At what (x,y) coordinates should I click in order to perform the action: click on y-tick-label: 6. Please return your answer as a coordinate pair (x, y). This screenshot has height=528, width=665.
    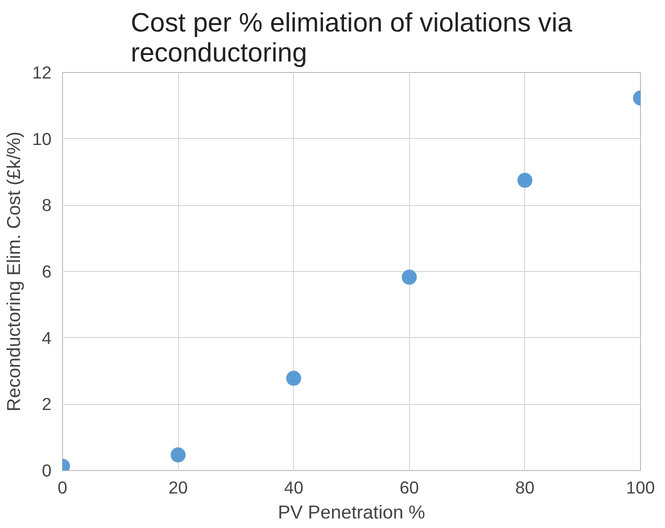
    Looking at the image, I should click on (47, 272).